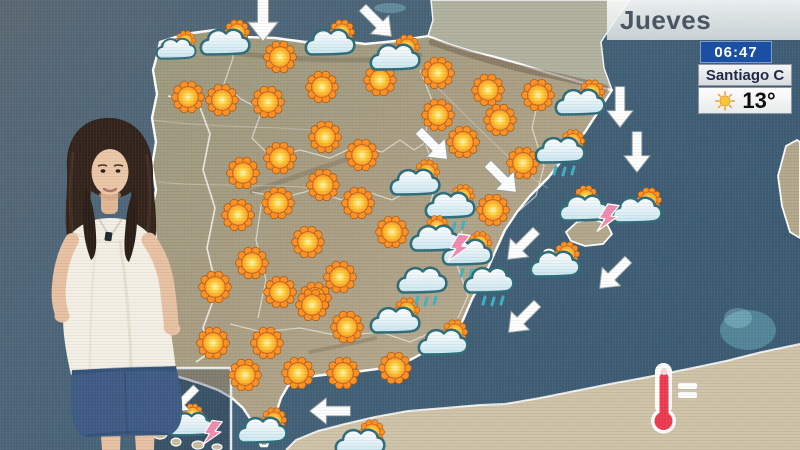 Image resolution: width=800 pixels, height=450 pixels. I want to click on clock: 06:47, so click(736, 52).